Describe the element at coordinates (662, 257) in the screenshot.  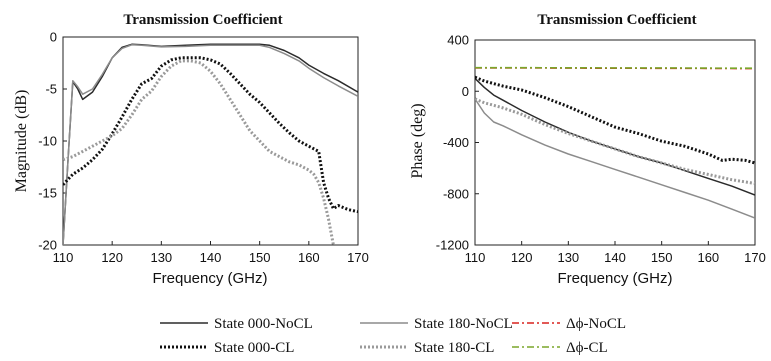
I see `phase-x-tick-label: 150` at that location.